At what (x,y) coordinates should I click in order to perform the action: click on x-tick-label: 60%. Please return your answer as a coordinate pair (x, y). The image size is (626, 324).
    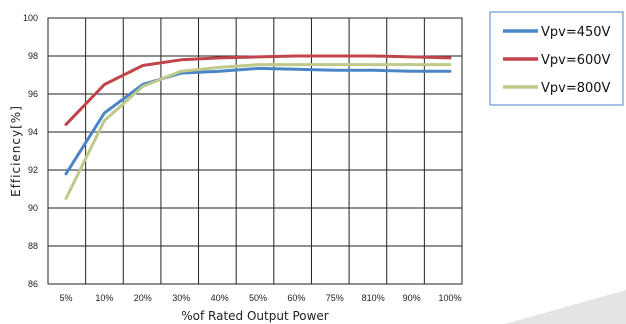
    Looking at the image, I should click on (296, 298).